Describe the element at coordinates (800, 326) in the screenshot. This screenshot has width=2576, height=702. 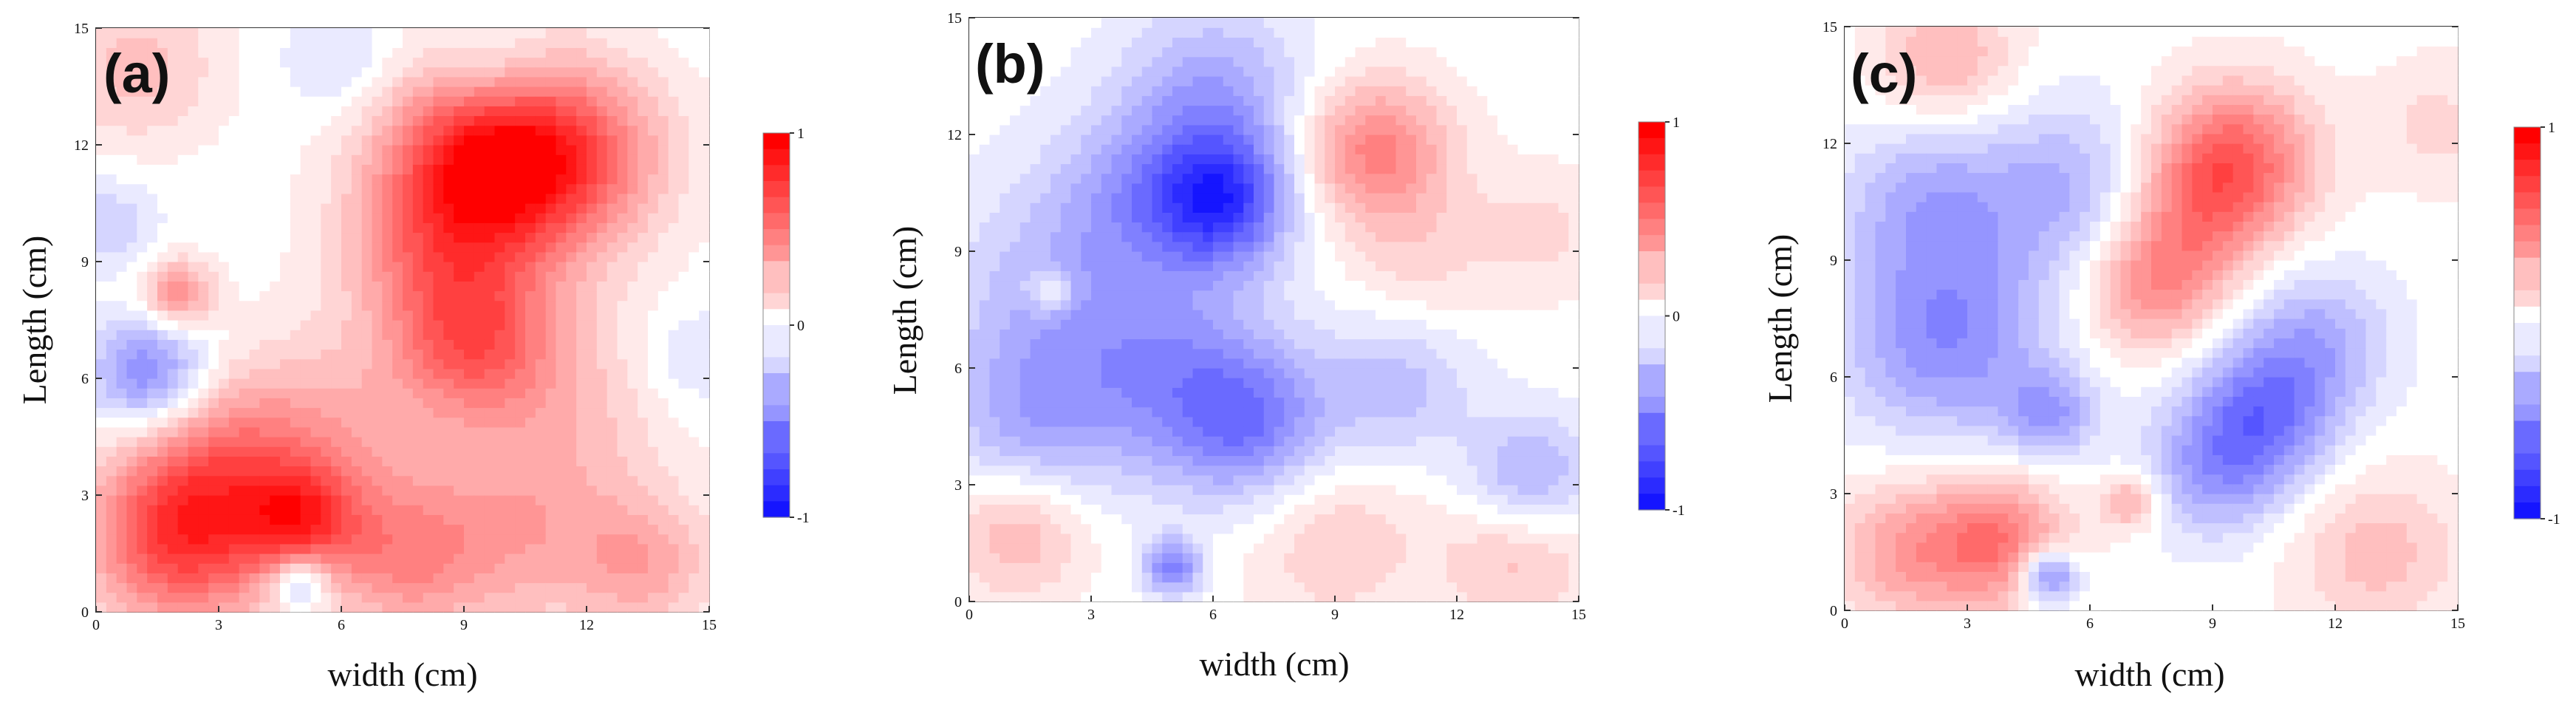
I see `colorbar-tick-label: 0` at that location.